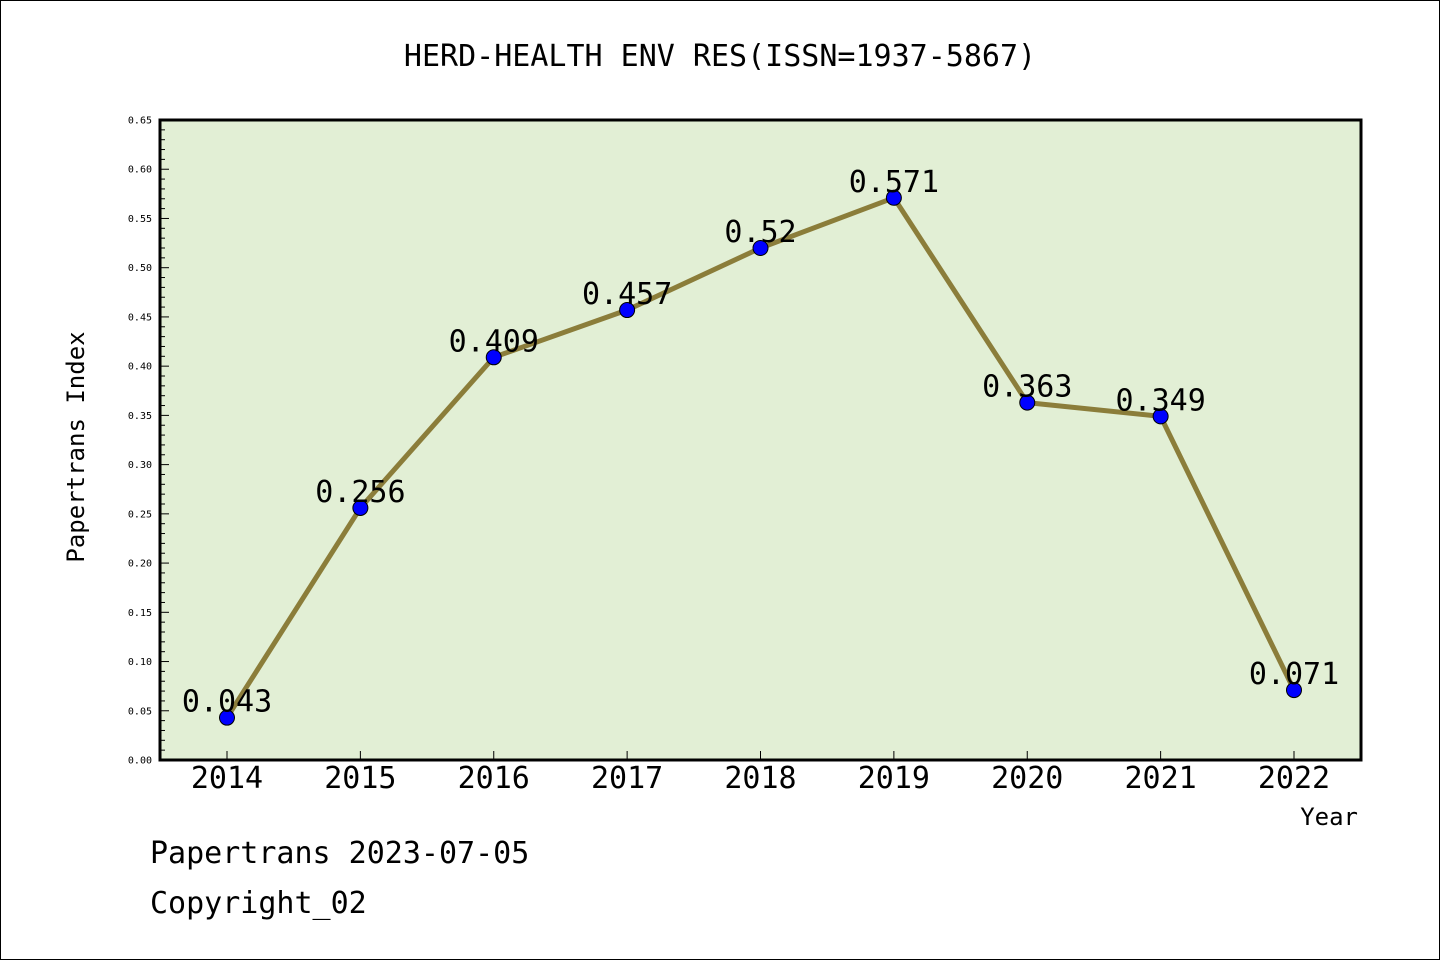 Image resolution: width=1440 pixels, height=960 pixels. I want to click on footer-copyright: Copyright_02, so click(258, 903).